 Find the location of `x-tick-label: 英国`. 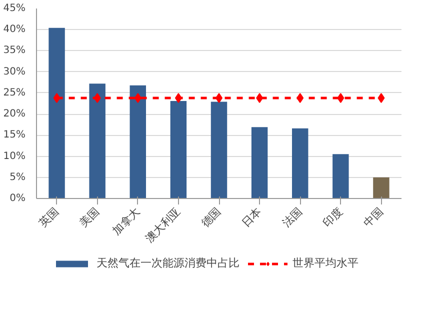

x-tick-label: 英国 is located at coordinates (49, 217).